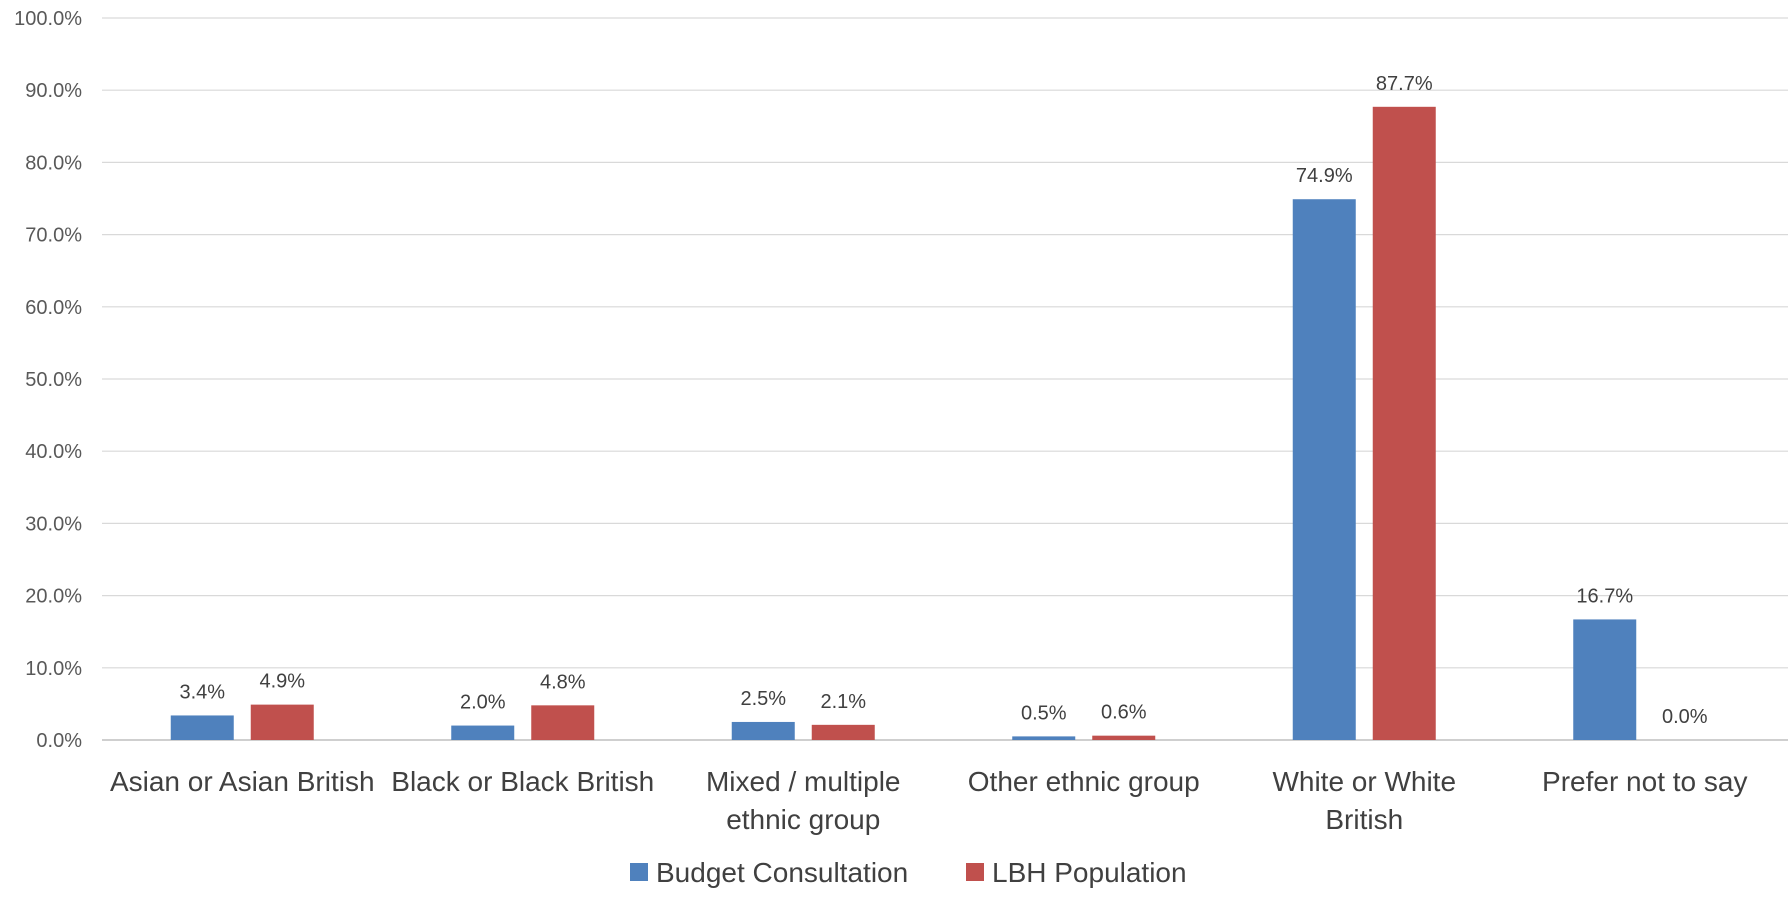 The image size is (1788, 897). What do you see at coordinates (563, 682) in the screenshot?
I see `data-label: 4.8%` at bounding box center [563, 682].